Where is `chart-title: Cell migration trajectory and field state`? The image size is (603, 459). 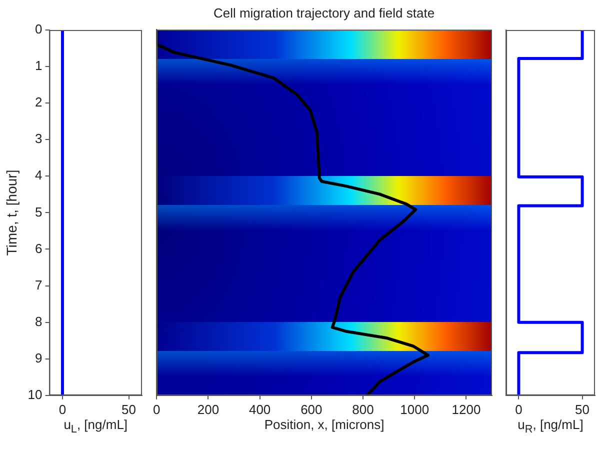 chart-title: Cell migration trajectory and field state is located at coordinates (324, 12).